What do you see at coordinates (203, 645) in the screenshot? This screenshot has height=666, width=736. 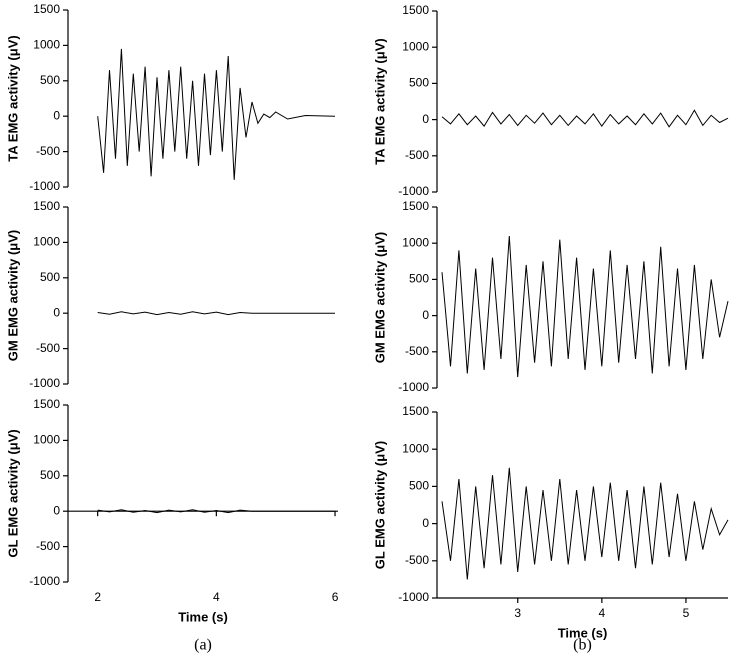 I see `panel-caption: (a)` at bounding box center [203, 645].